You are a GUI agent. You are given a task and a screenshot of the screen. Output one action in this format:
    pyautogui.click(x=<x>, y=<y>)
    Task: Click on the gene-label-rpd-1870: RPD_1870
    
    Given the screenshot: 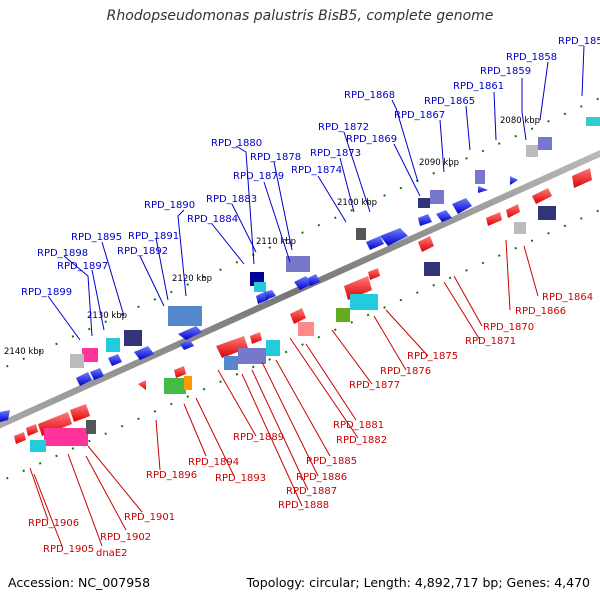 What is the action you would take?
    pyautogui.click(x=508, y=327)
    